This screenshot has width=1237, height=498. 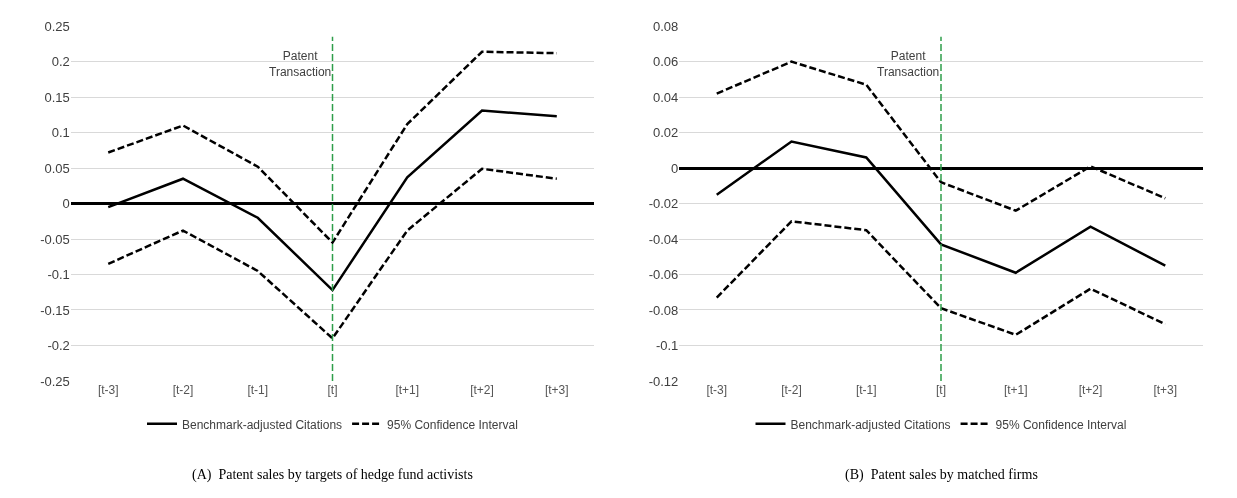 I want to click on y-tick-label: 0.04, so click(x=666, y=97).